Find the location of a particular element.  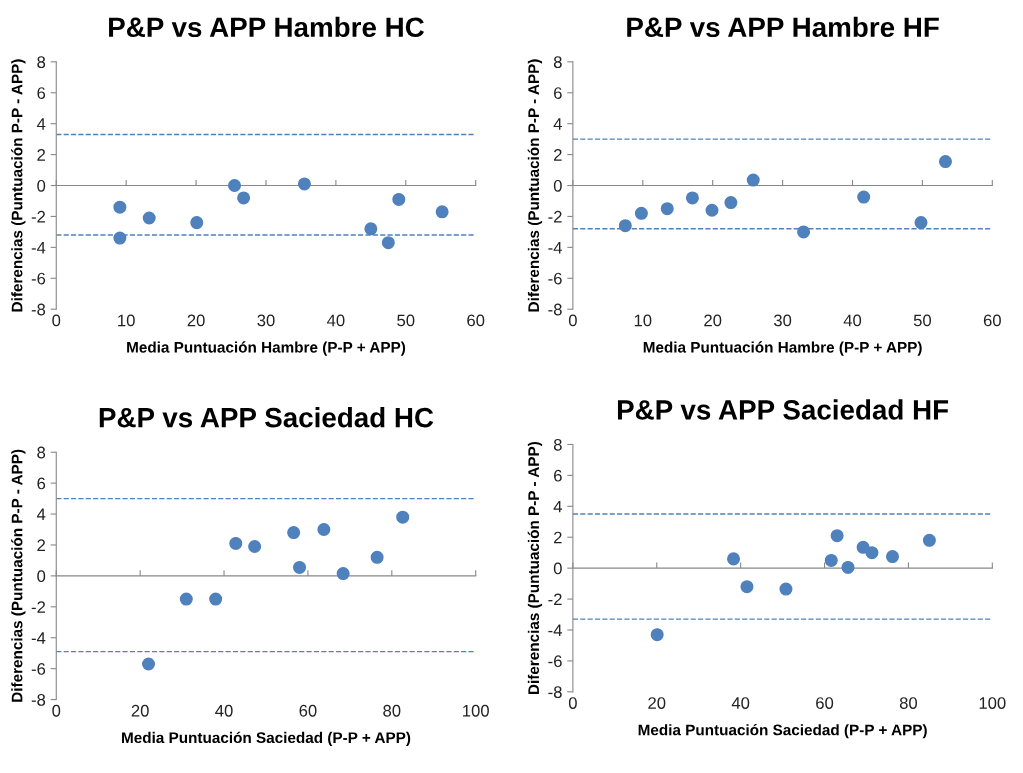

chart-title: P&P vs APP Hambre HC is located at coordinates (266, 27).